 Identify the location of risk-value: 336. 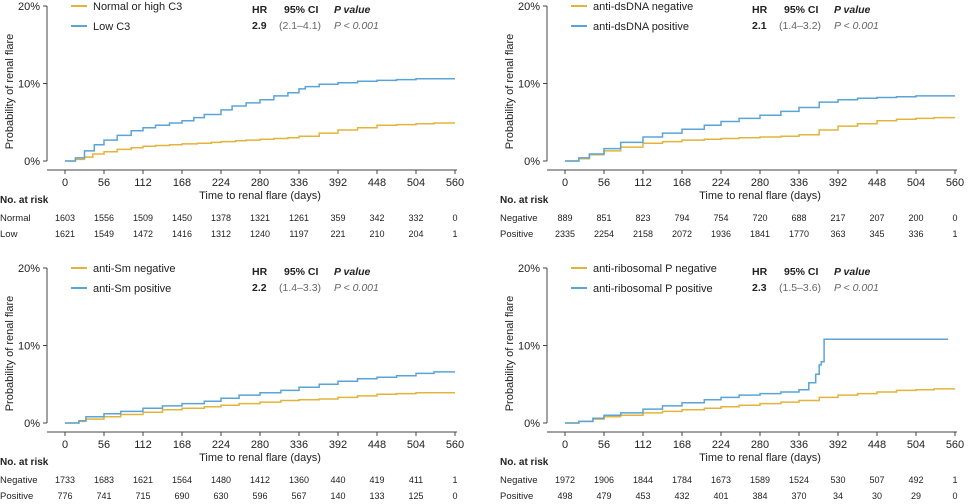
(915, 234).